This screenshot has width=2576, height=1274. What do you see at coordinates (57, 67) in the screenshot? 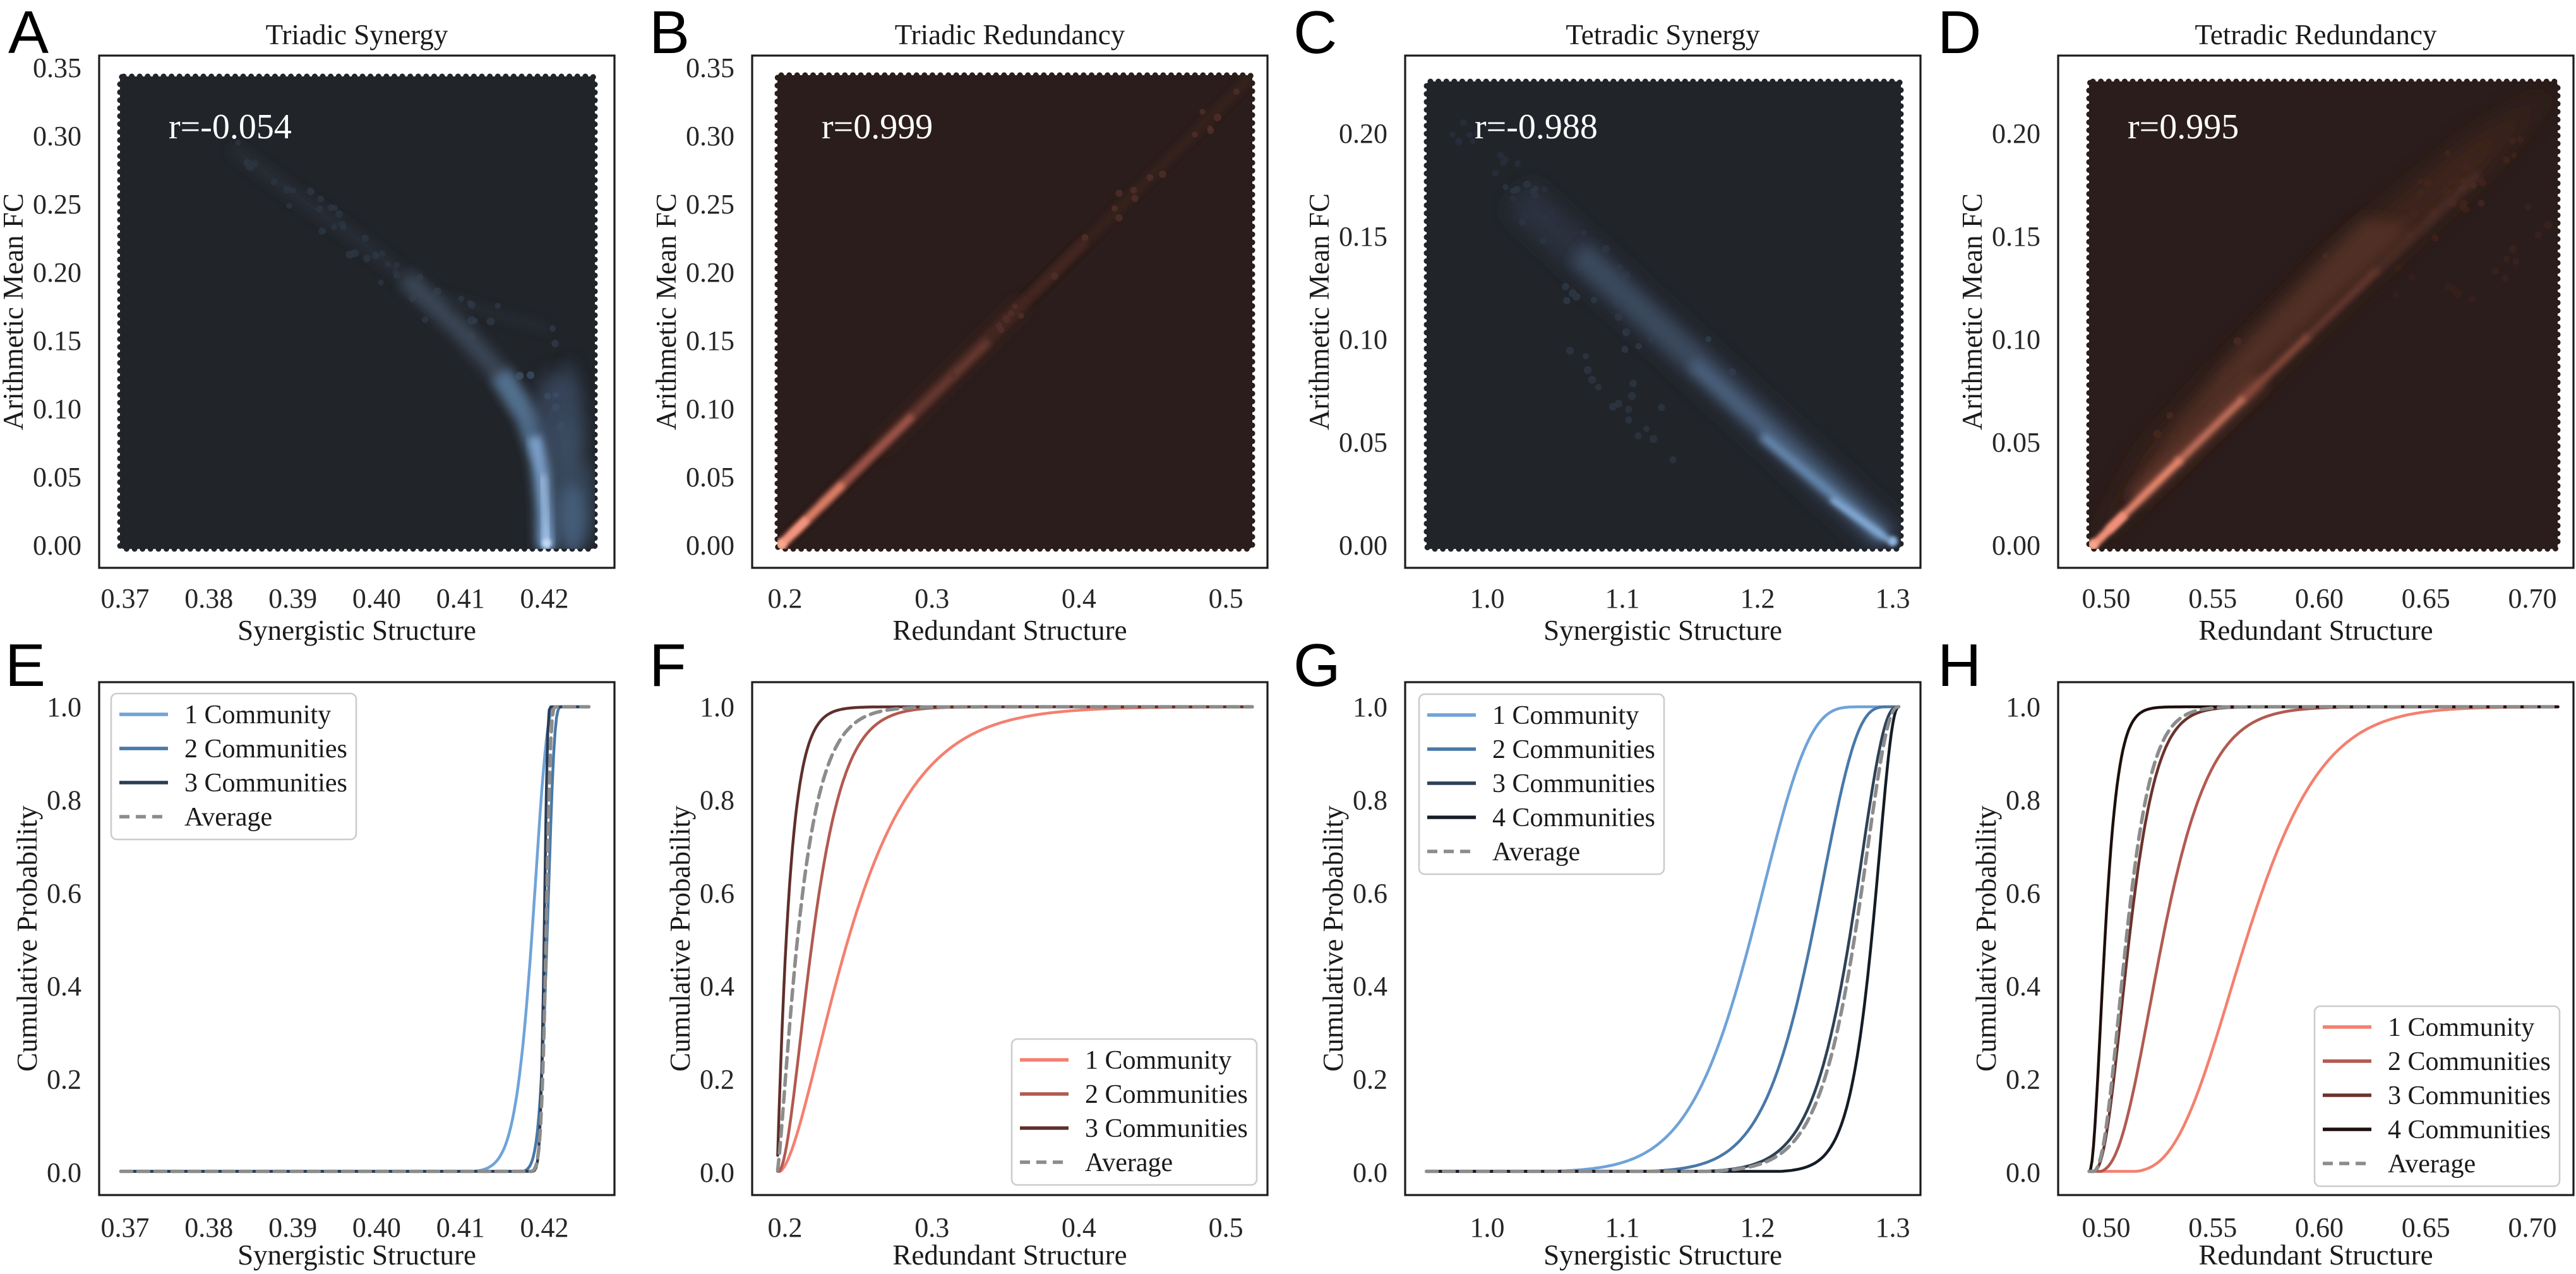
I see `svg-text: 0.35` at bounding box center [57, 67].